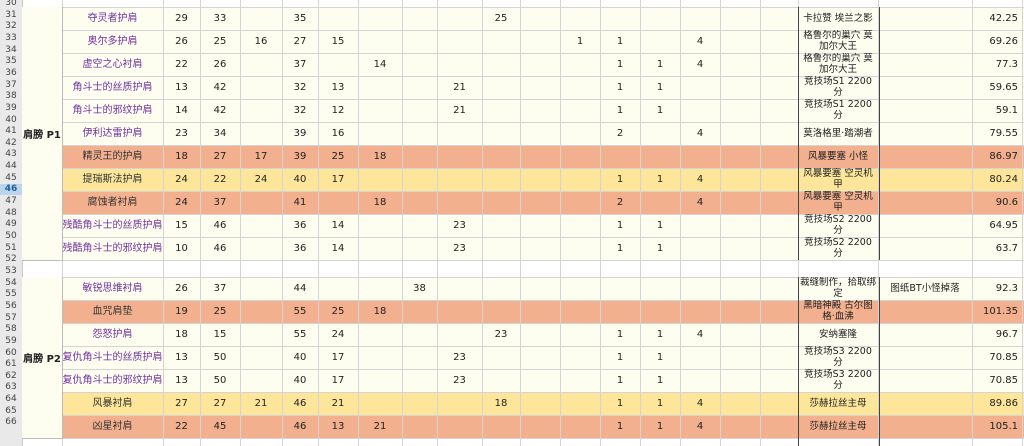 The height and width of the screenshot is (446, 1024). What do you see at coordinates (112, 87) in the screenshot?
I see `item-name: 角斗士的丝质护肩` at bounding box center [112, 87].